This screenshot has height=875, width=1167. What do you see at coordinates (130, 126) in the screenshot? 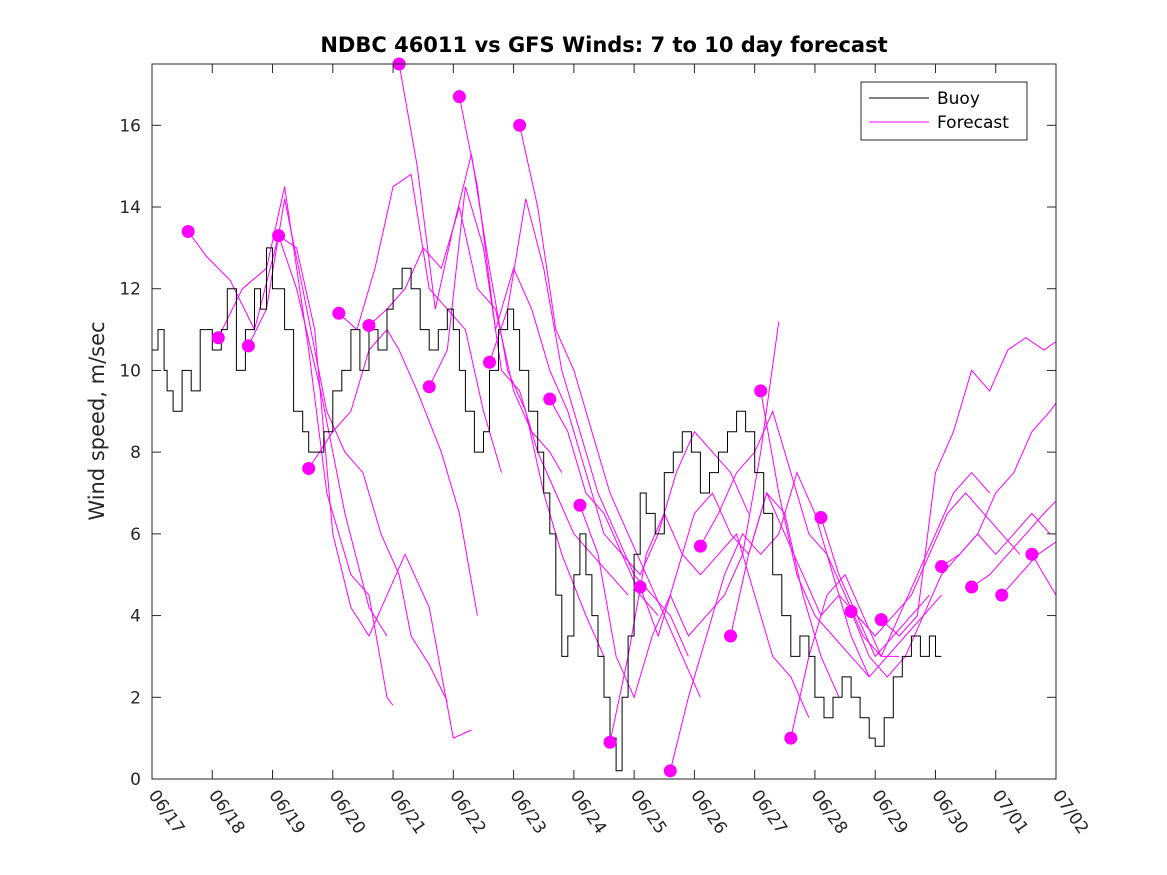
I see `y-tick-label: 16` at bounding box center [130, 126].